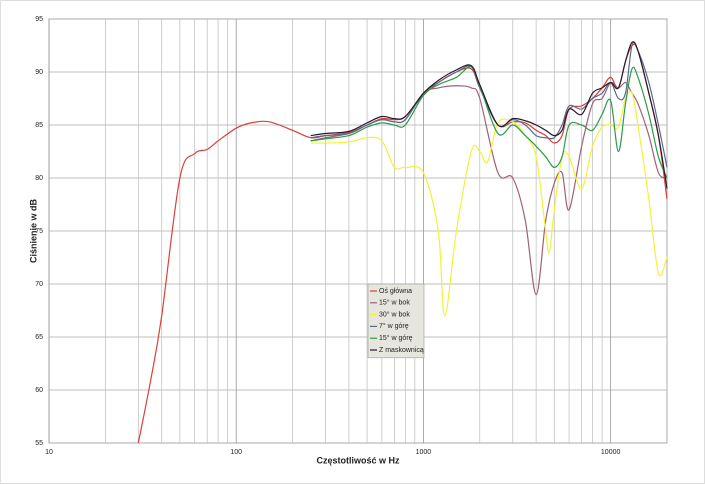 This screenshot has height=484, width=705. I want to click on y-tick-label: 65, so click(39, 337).